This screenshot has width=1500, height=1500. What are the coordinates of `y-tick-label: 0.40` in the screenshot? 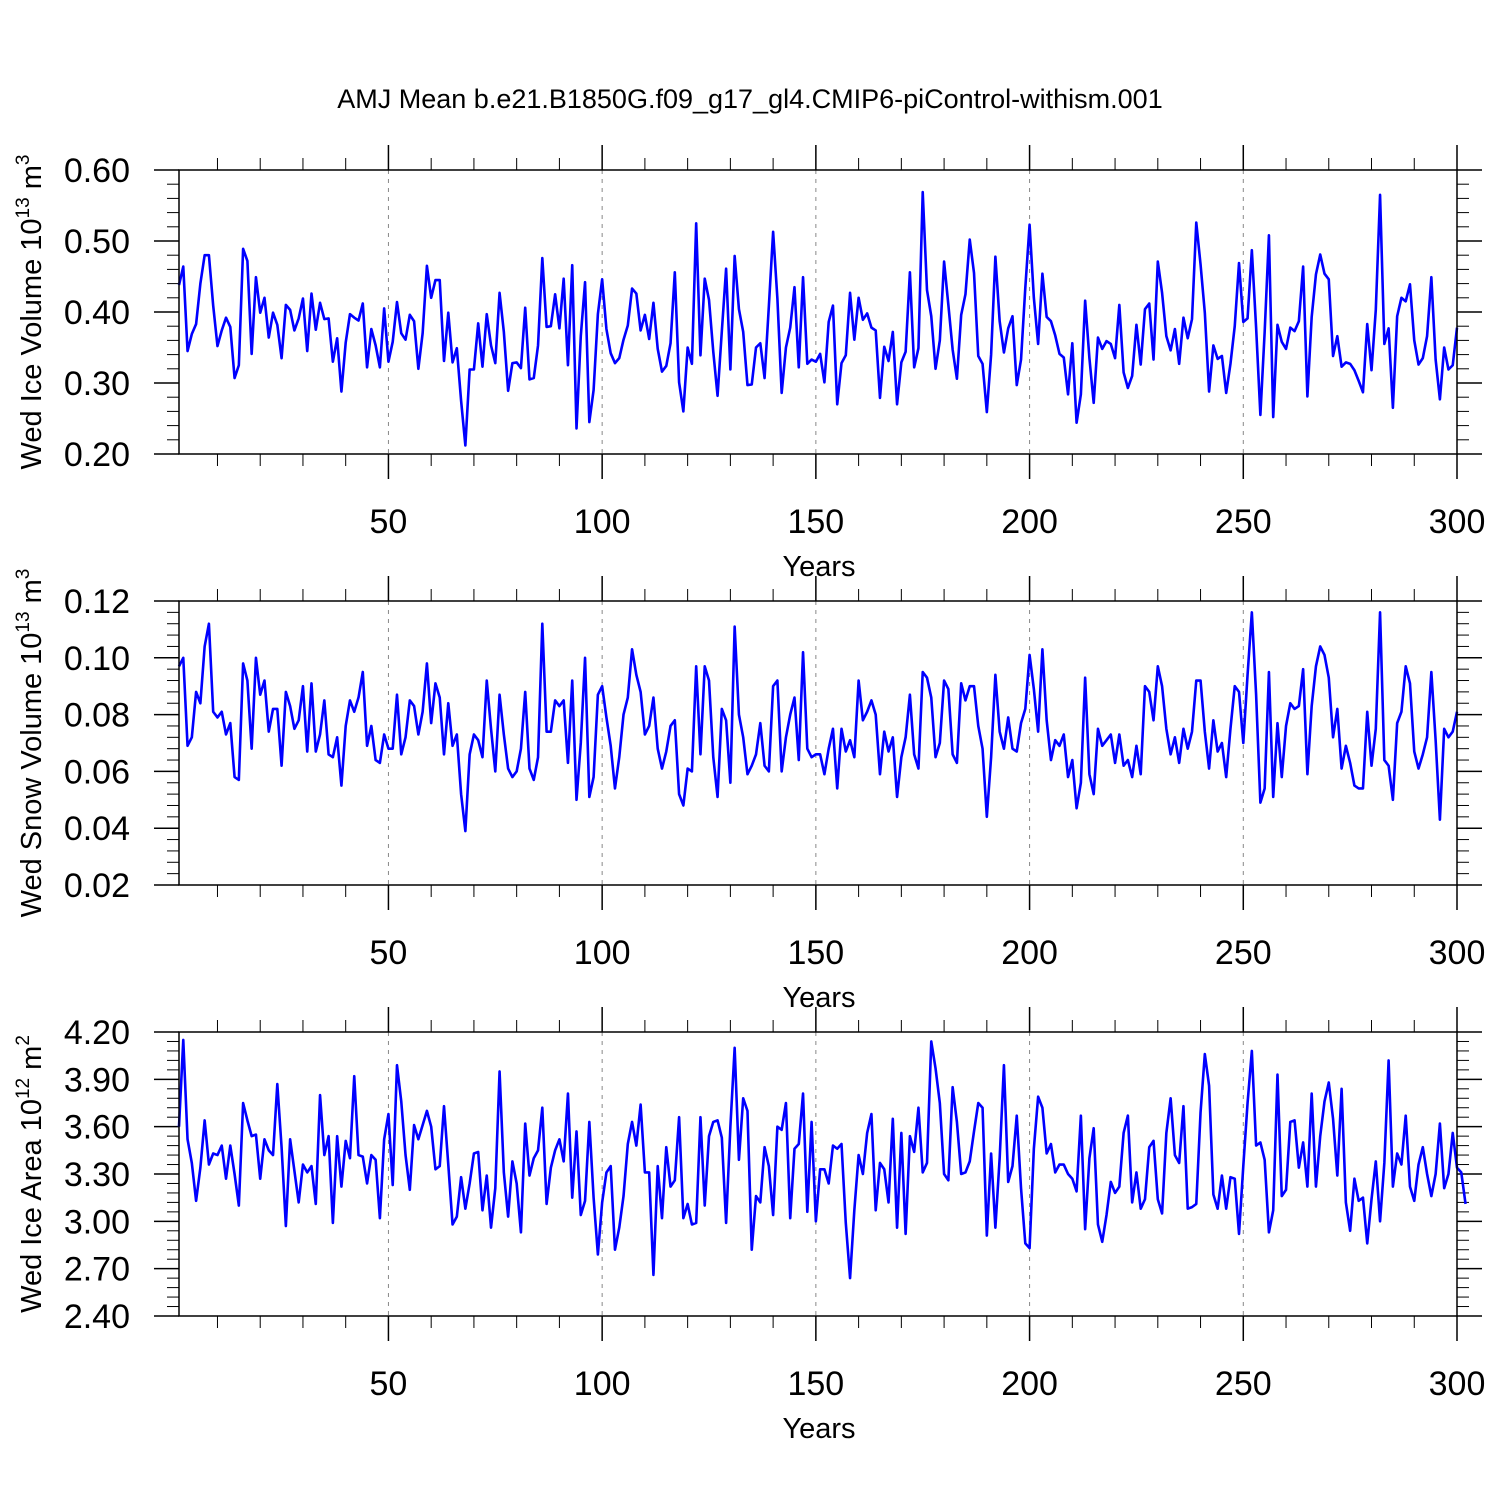 It's located at (97, 313).